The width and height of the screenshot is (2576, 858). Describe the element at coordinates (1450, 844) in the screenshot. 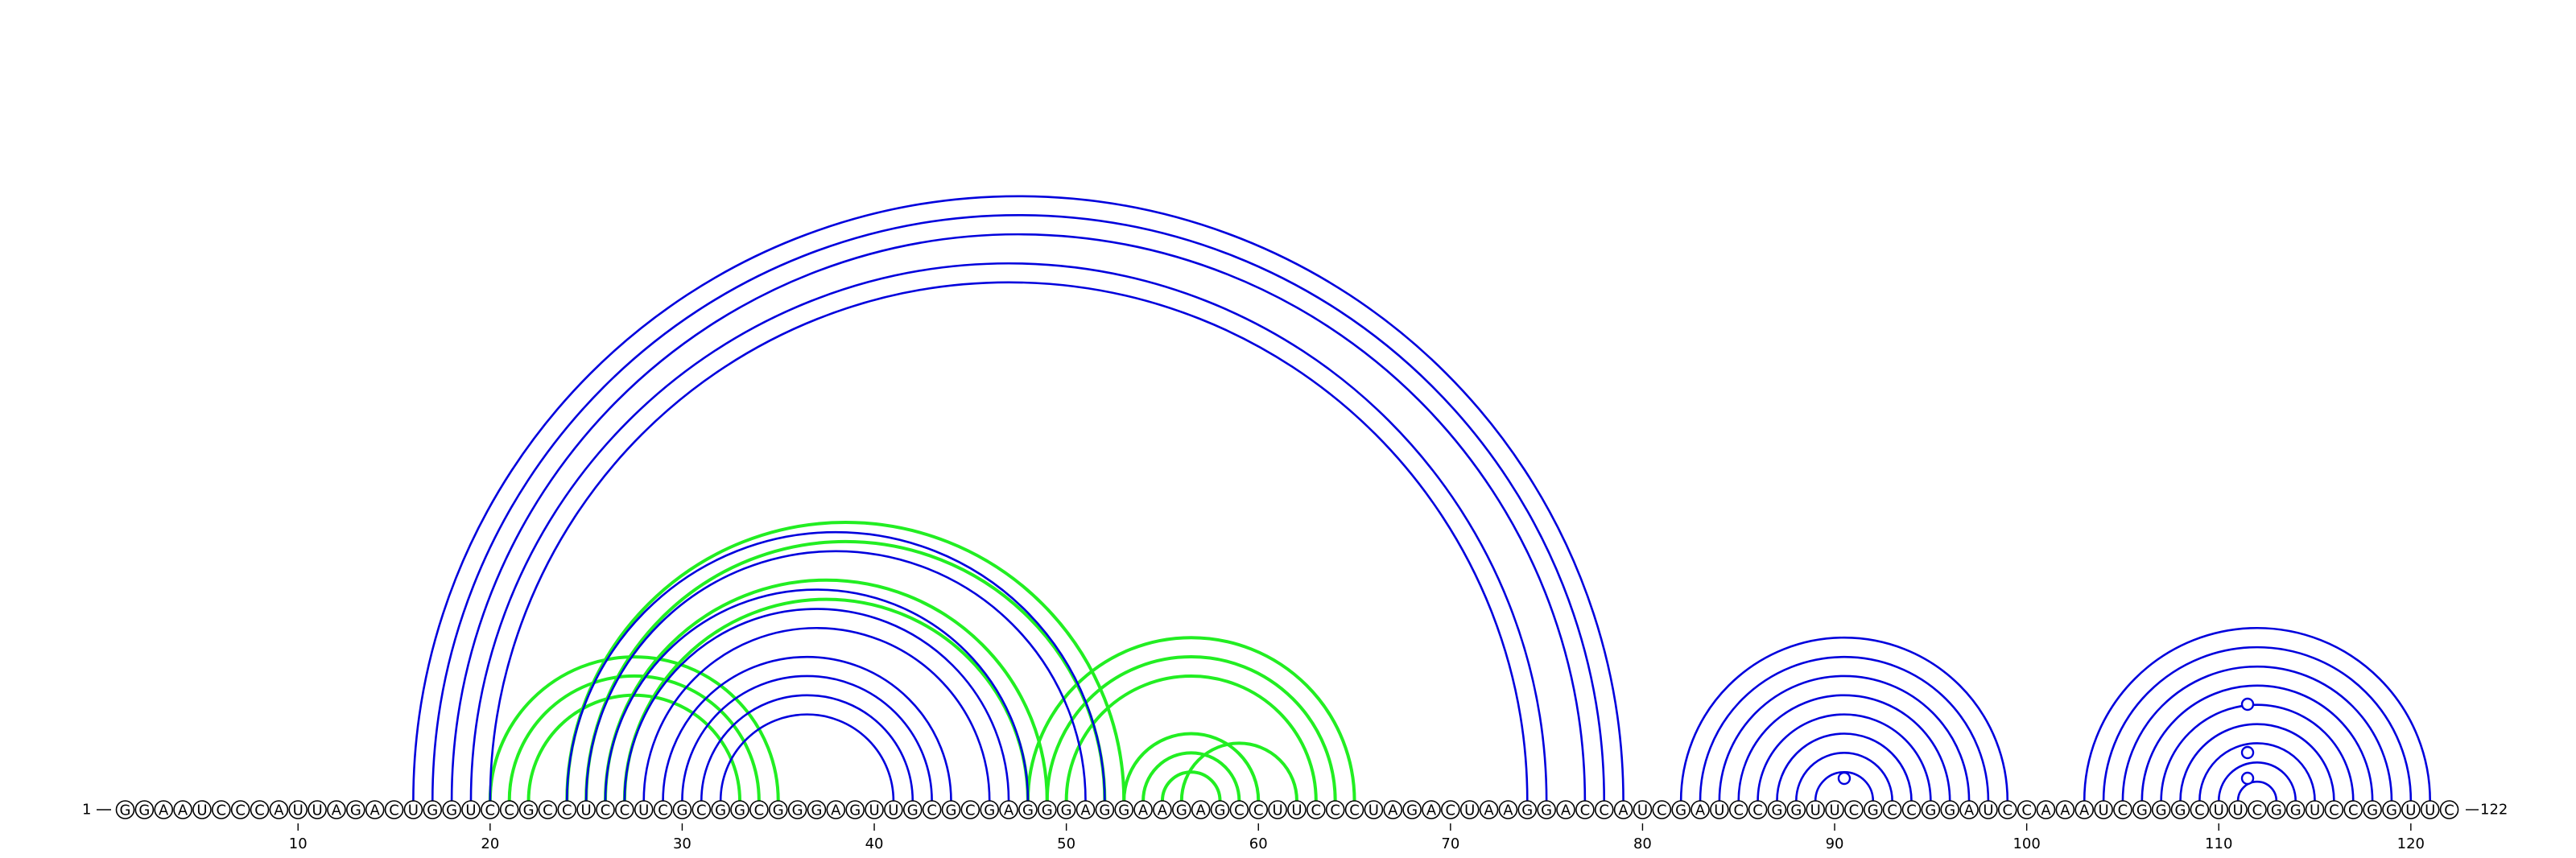

I see `tick-label-70: 70` at that location.